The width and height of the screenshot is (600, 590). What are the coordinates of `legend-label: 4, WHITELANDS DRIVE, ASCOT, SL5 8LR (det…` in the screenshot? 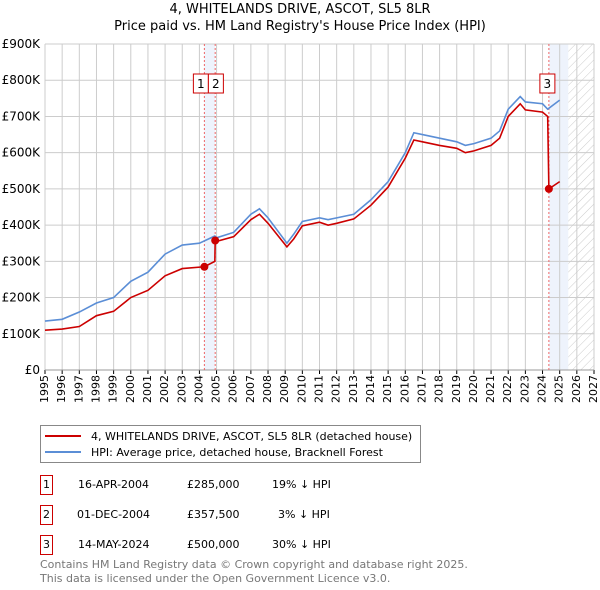 It's located at (252, 436).